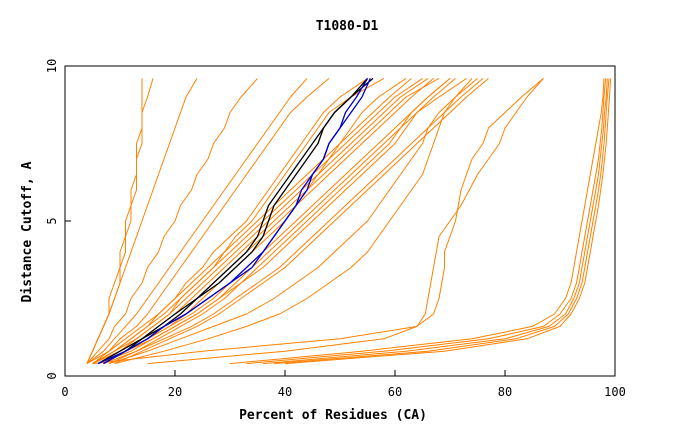 This screenshot has width=680, height=440. Describe the element at coordinates (333, 415) in the screenshot. I see `x-axis-label: Percent of Residues (CA)` at that location.